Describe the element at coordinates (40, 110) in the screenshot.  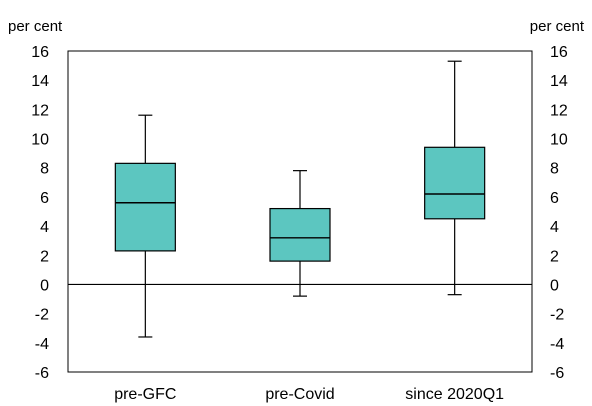
I see `left-y-tick-label: 12` at that location.